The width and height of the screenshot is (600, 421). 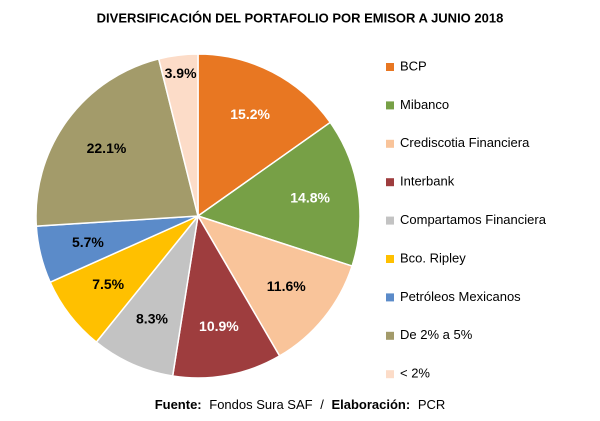 I want to click on source-sep: /, so click(x=322, y=404).